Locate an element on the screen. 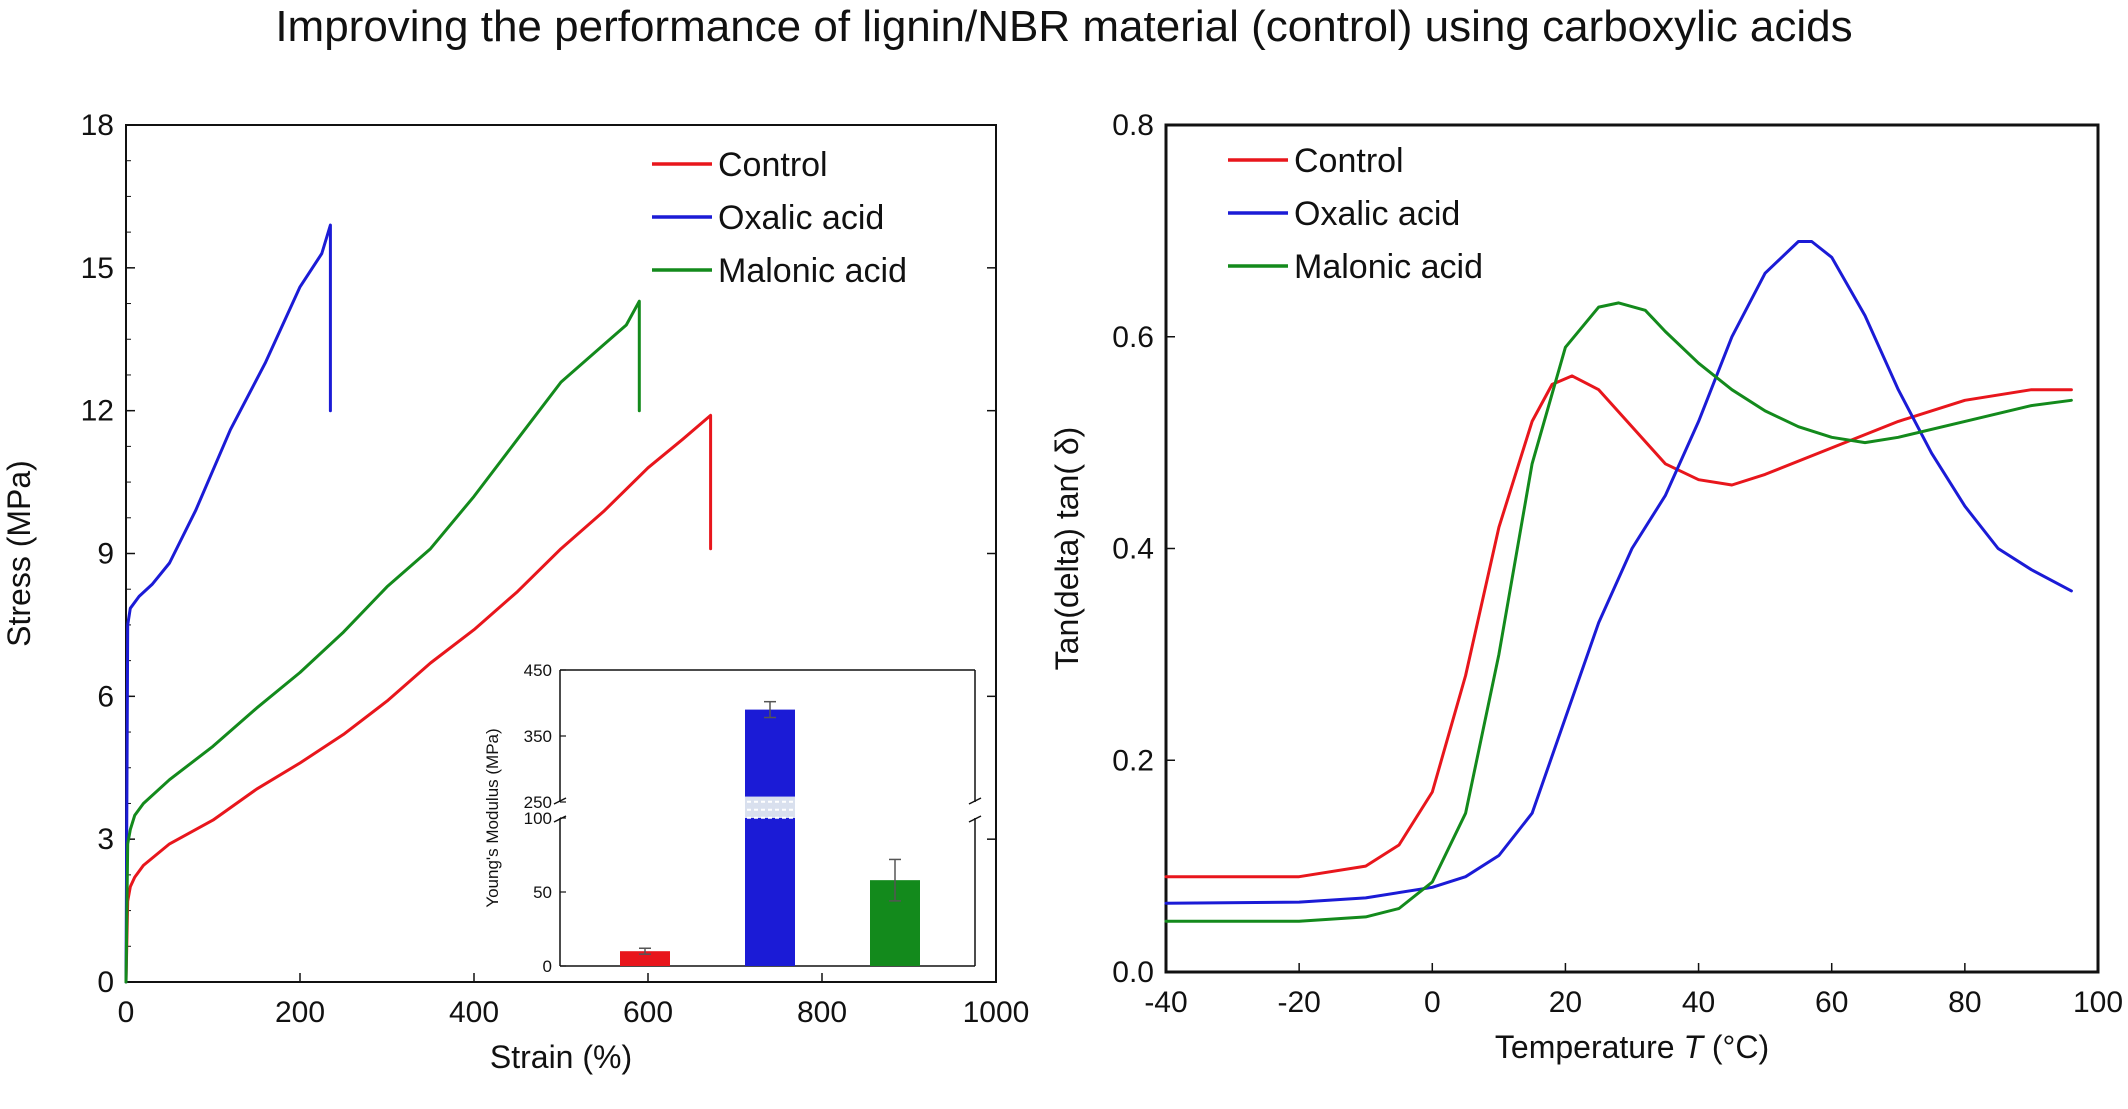 The image size is (2128, 1109). x-tick-label: 400 is located at coordinates (474, 1012).